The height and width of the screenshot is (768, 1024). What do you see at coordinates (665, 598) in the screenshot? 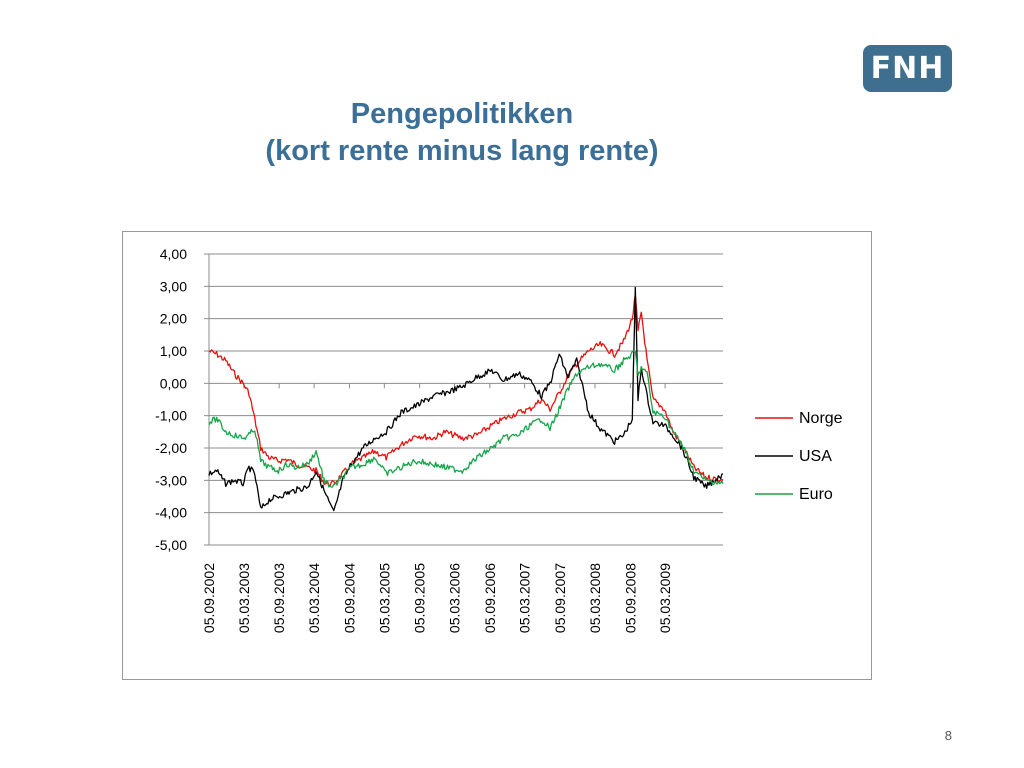
I see `x-tick-label: 05.03.2009` at bounding box center [665, 598].